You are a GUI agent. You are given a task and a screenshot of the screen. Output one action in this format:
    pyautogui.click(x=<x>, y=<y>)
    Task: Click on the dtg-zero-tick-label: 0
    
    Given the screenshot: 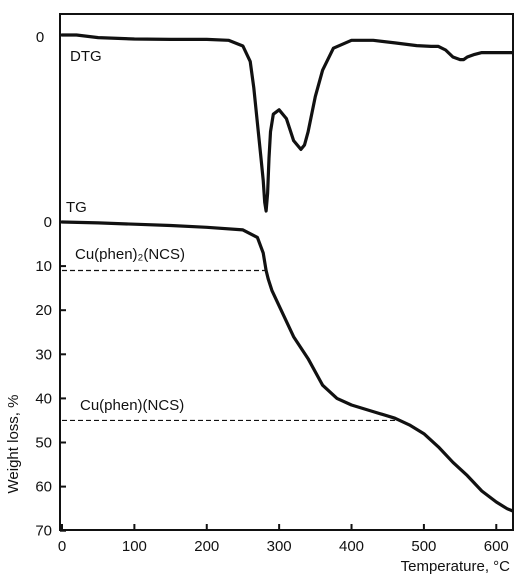 What is the action you would take?
    pyautogui.click(x=40, y=37)
    